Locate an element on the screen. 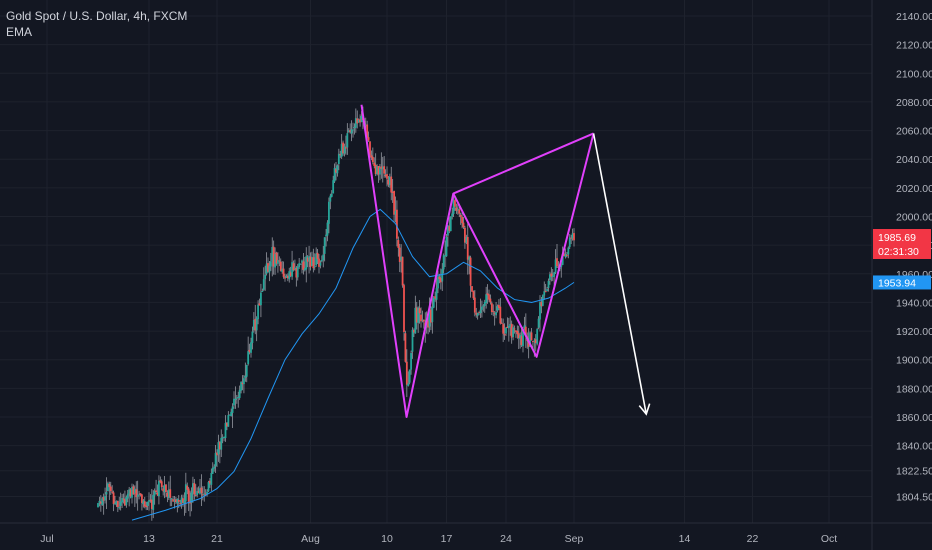  price-tick-label: 2040.00 is located at coordinates (914, 160).